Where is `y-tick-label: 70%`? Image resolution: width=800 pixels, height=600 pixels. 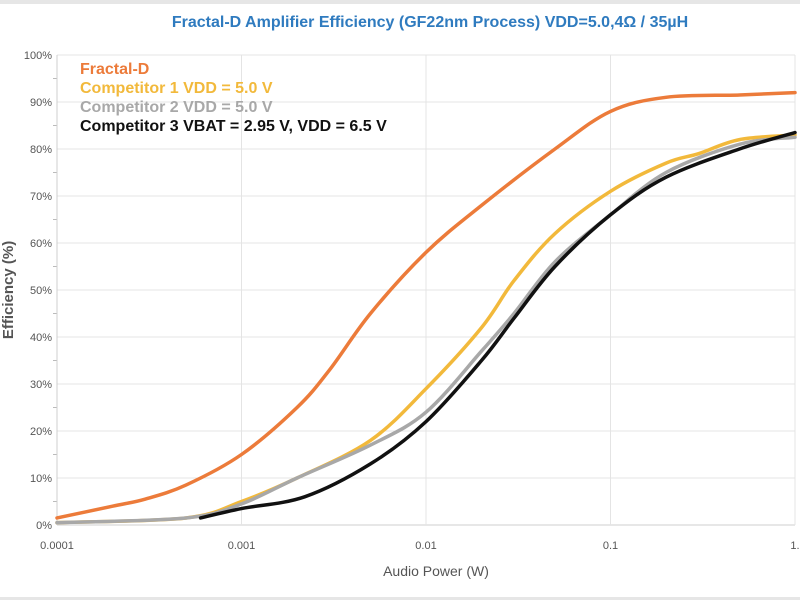 y-tick-label: 70% is located at coordinates (41, 197).